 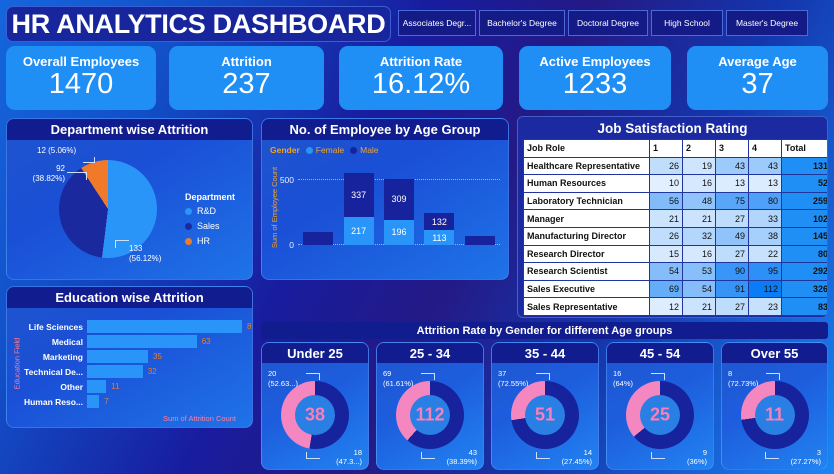 What do you see at coordinates (608, 23) in the screenshot?
I see `filter-button-2: Doctoral Degree` at bounding box center [608, 23].